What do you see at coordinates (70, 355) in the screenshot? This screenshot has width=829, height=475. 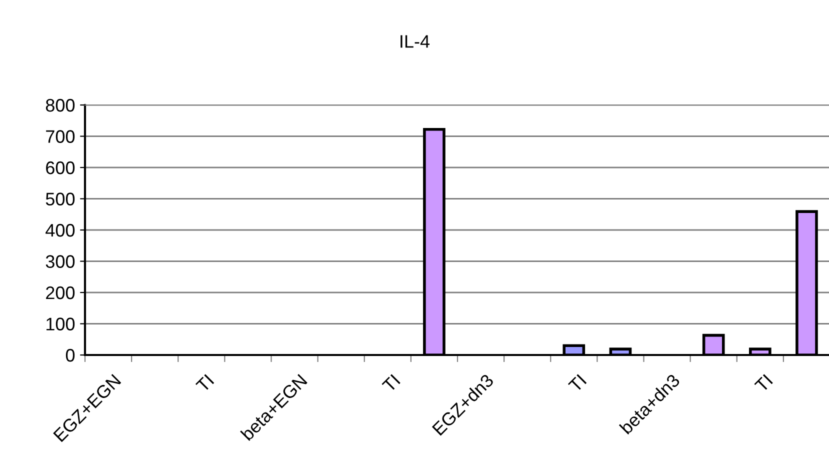 I see `y-tick-label: 0` at bounding box center [70, 355].